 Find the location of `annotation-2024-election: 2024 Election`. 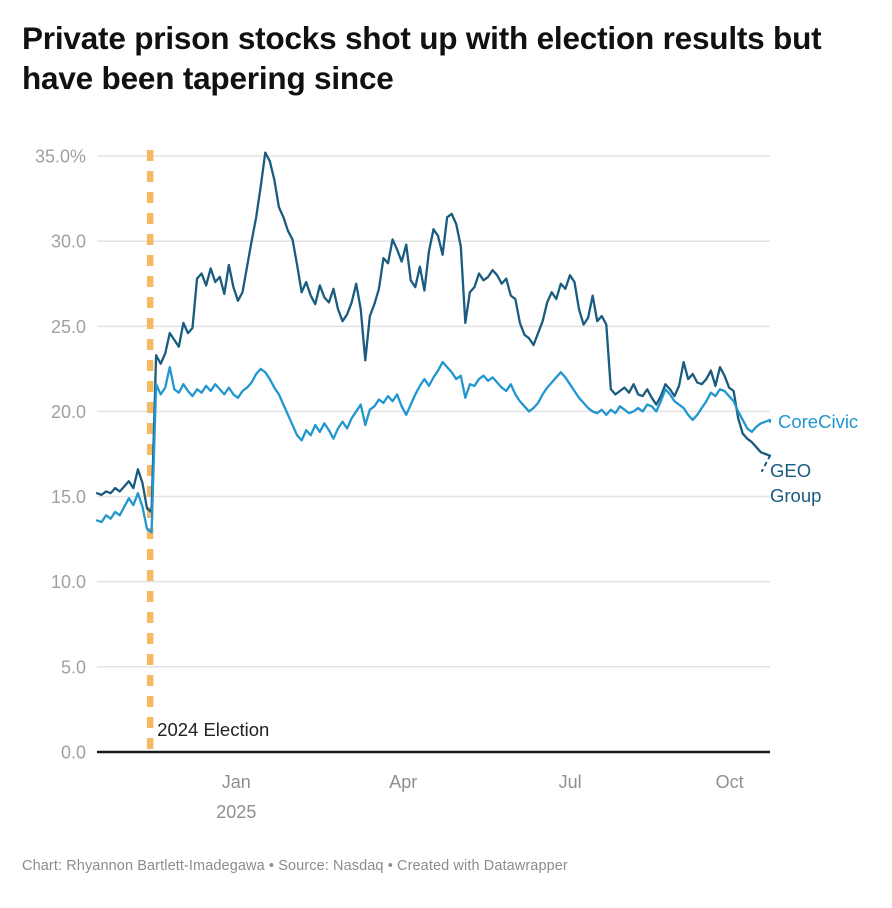

annotation-2024-election: 2024 Election is located at coordinates (213, 729).